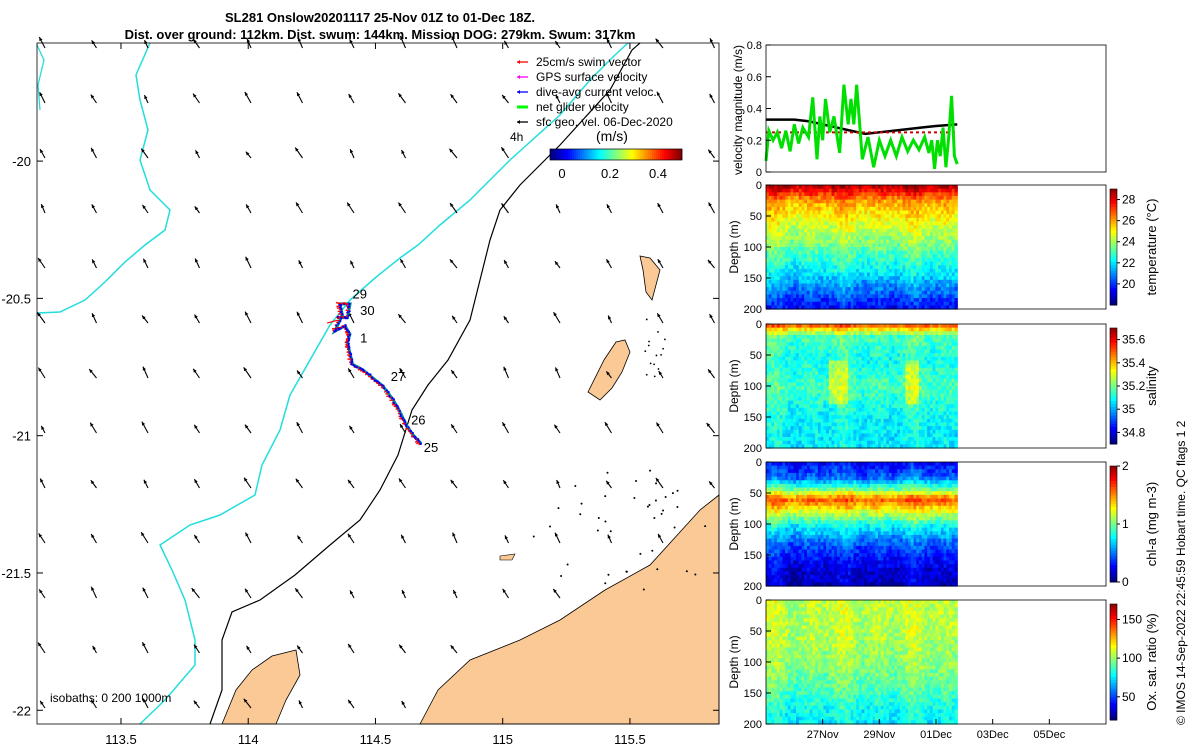 The height and width of the screenshot is (747, 1200). I want to click on map-colorbar-label: (m/s), so click(612, 136).